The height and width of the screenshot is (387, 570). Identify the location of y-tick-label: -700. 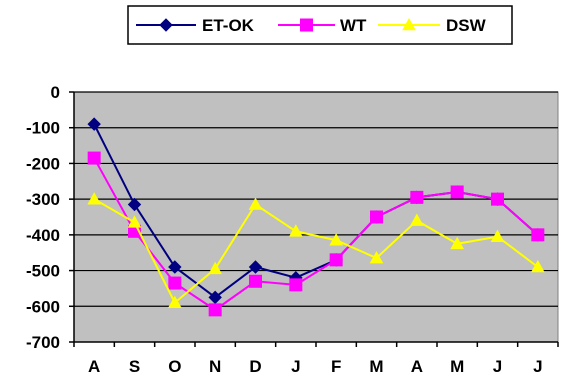
(43, 342).